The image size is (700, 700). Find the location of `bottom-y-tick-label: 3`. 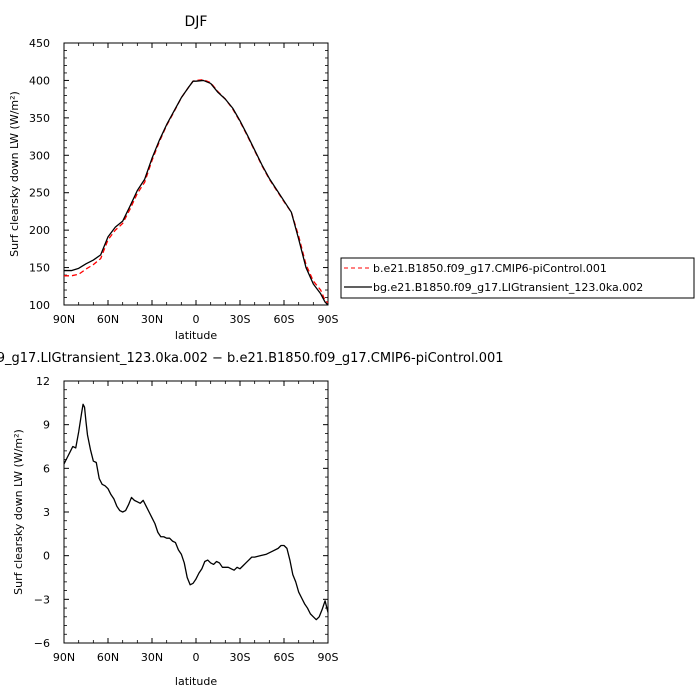

bottom-y-tick-label: 3 is located at coordinates (46, 512).